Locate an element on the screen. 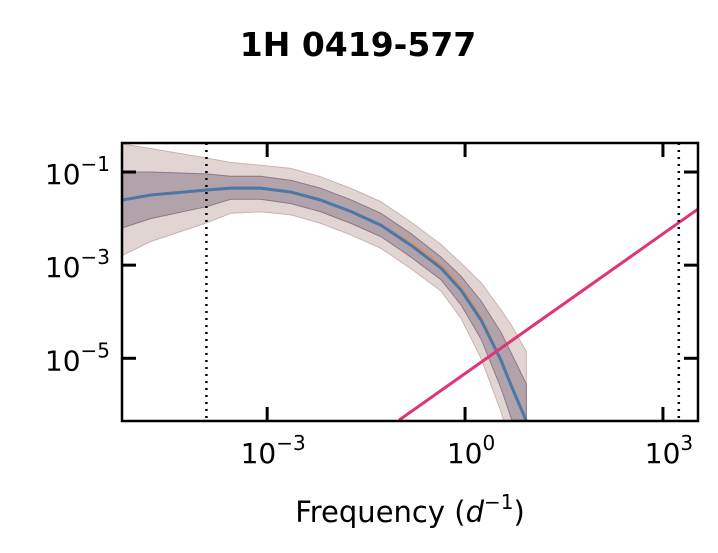 The width and height of the screenshot is (718, 553). tick-label: 10⁻¹ is located at coordinates (77, 171).